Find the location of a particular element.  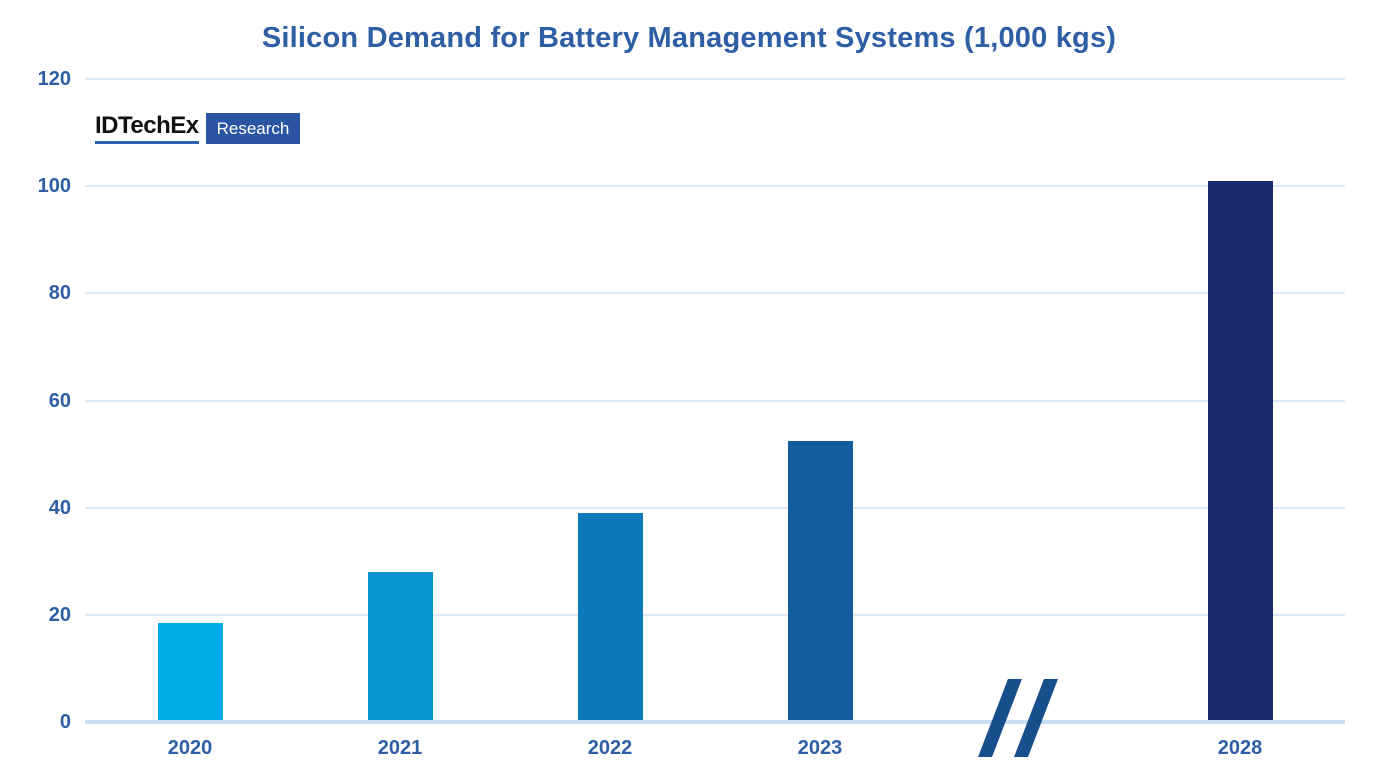

y-tick-label-20: 20 is located at coordinates (59, 614).